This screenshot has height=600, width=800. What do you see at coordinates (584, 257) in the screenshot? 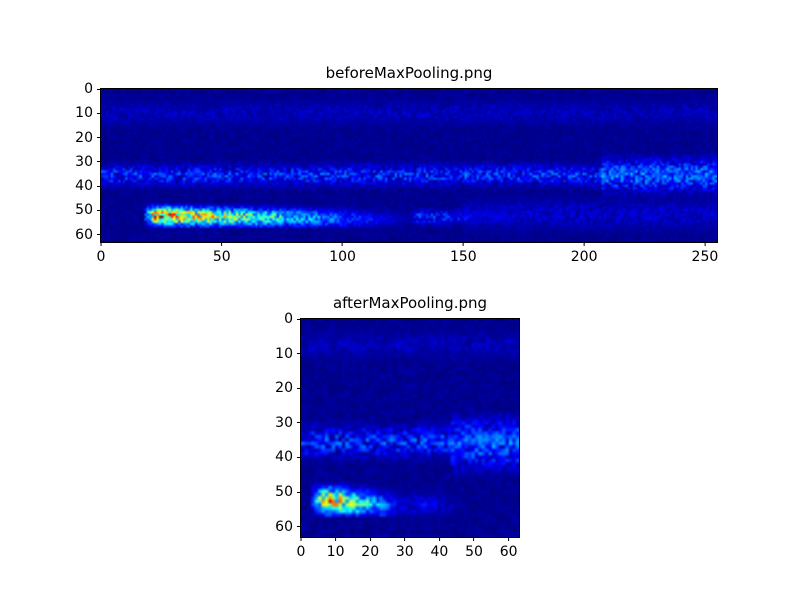
I see `x-tick-label: 200` at bounding box center [584, 257].